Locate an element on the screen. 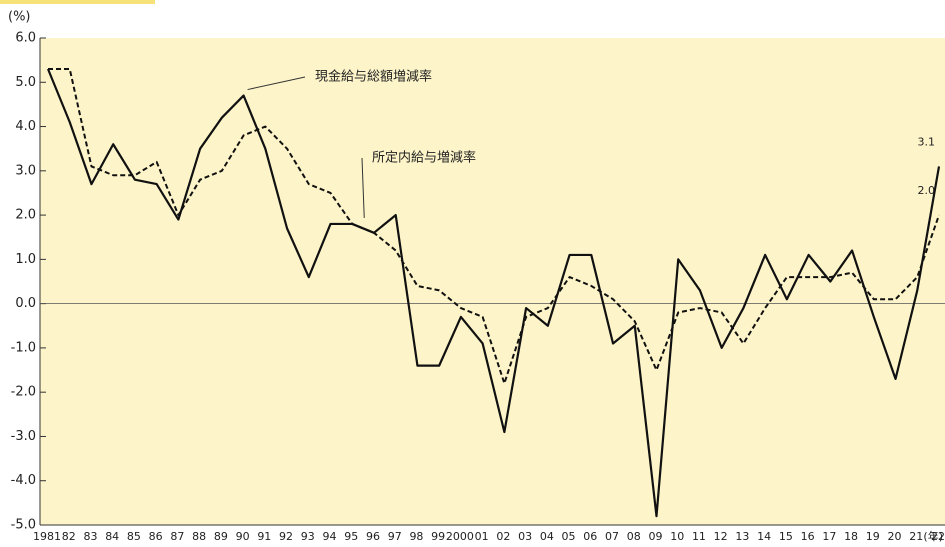  x-tick-label: 96 is located at coordinates (373, 536).